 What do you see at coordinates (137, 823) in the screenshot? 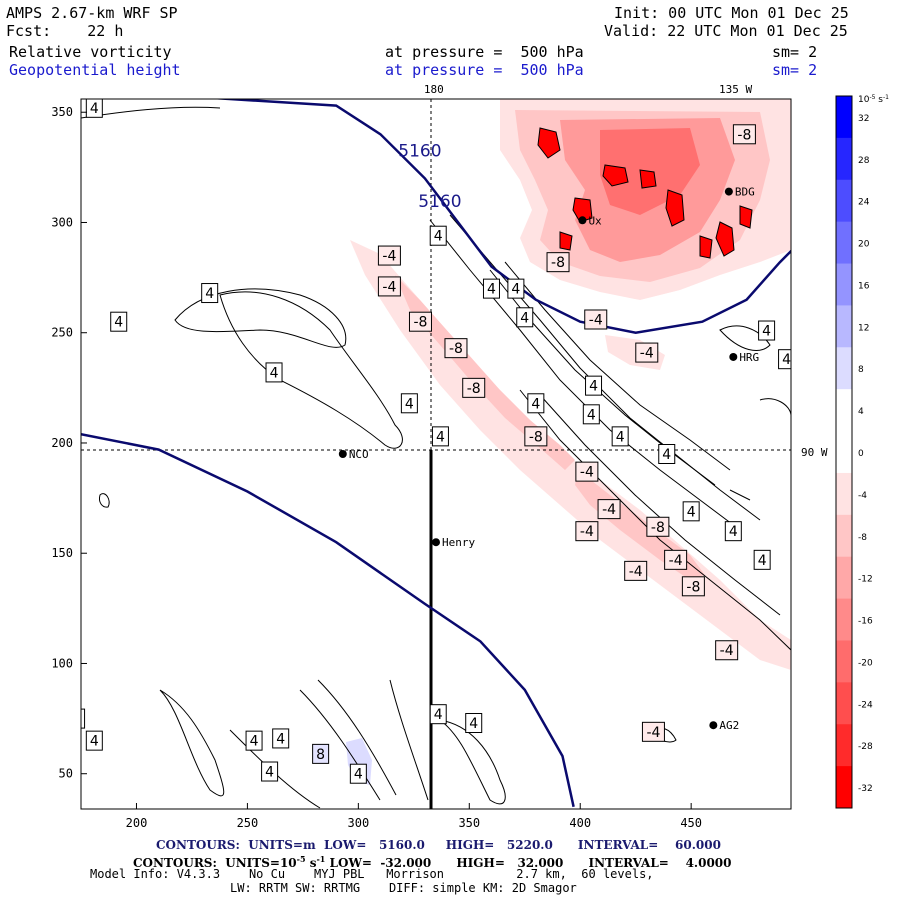
I see `x-tick-label: 200` at bounding box center [137, 823].